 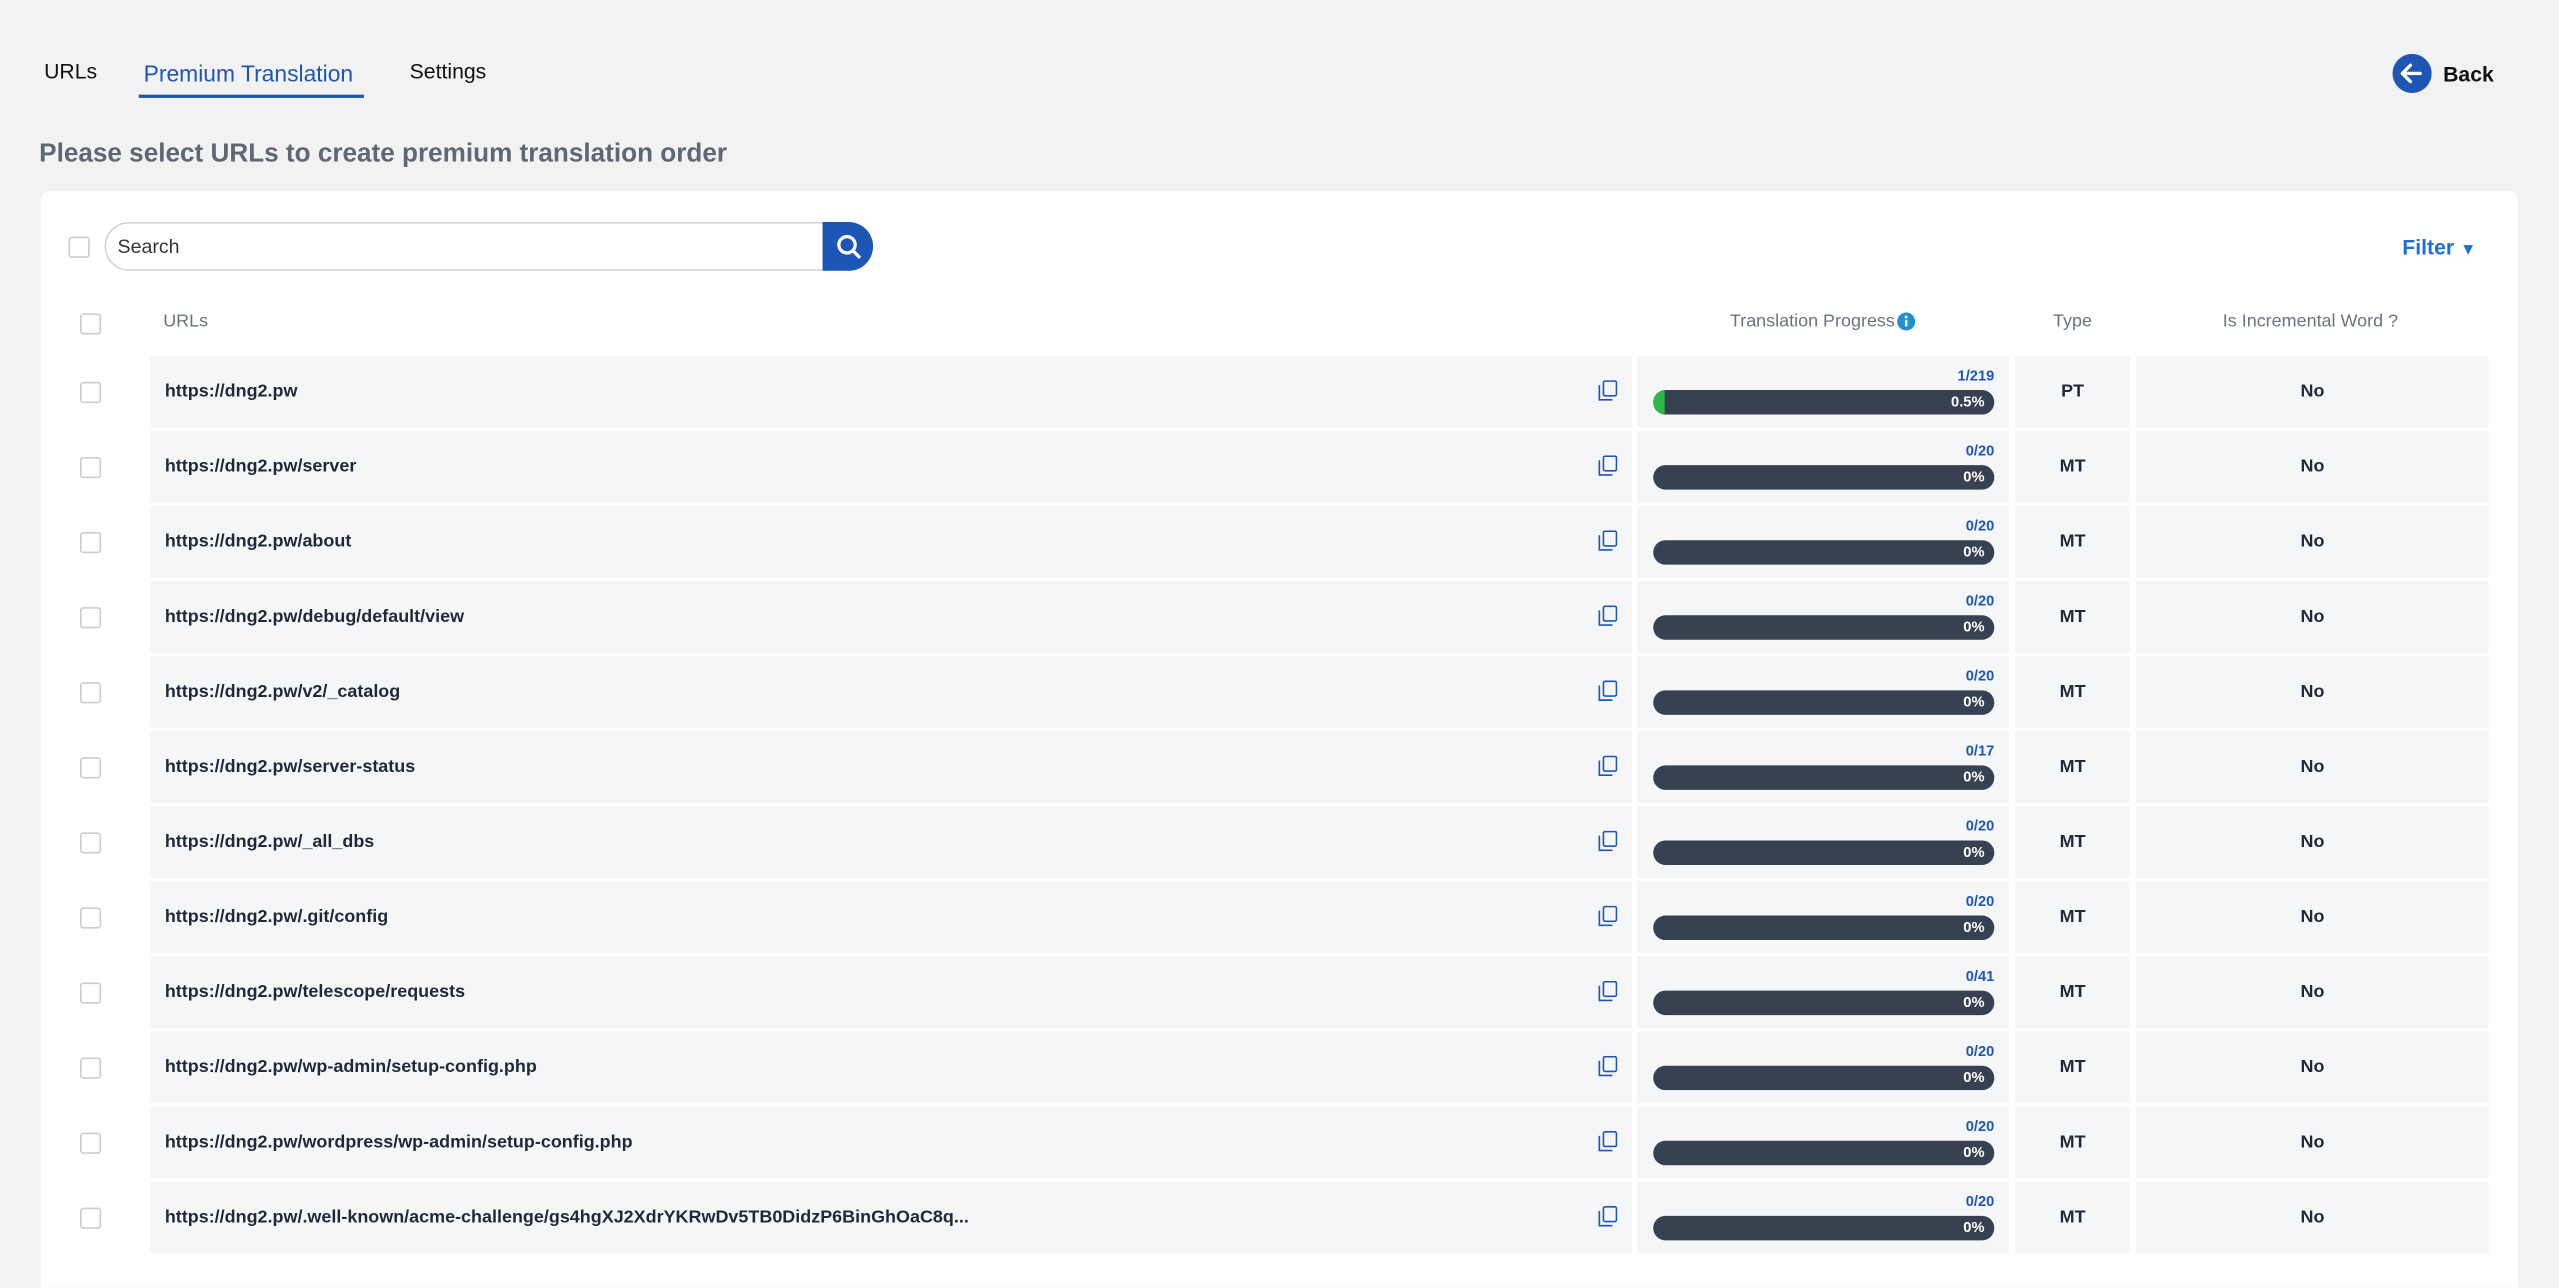 What do you see at coordinates (1976, 375) in the screenshot?
I see `progress-count: 1/219` at bounding box center [1976, 375].